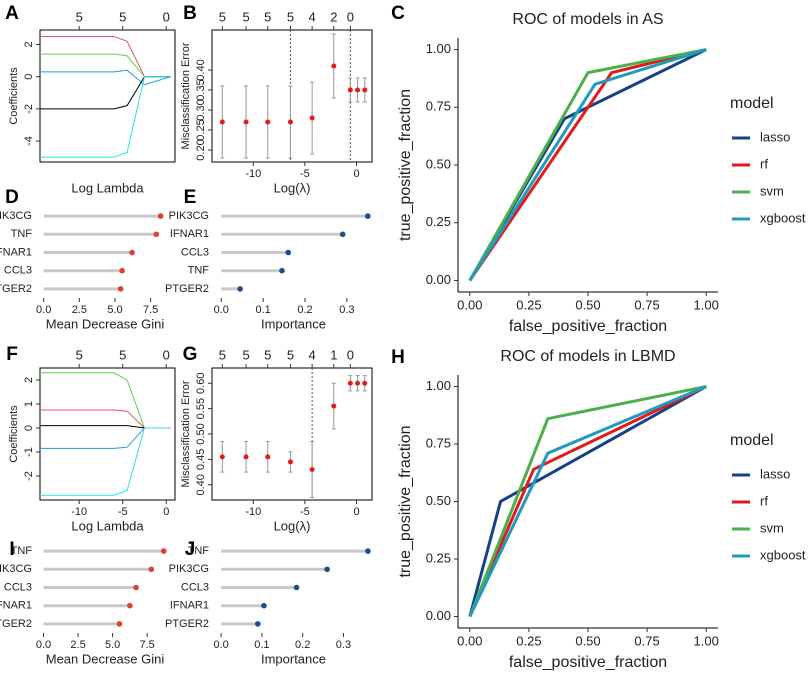 The height and width of the screenshot is (679, 809). I want to click on x-tick-label: 7.5, so click(150, 310).